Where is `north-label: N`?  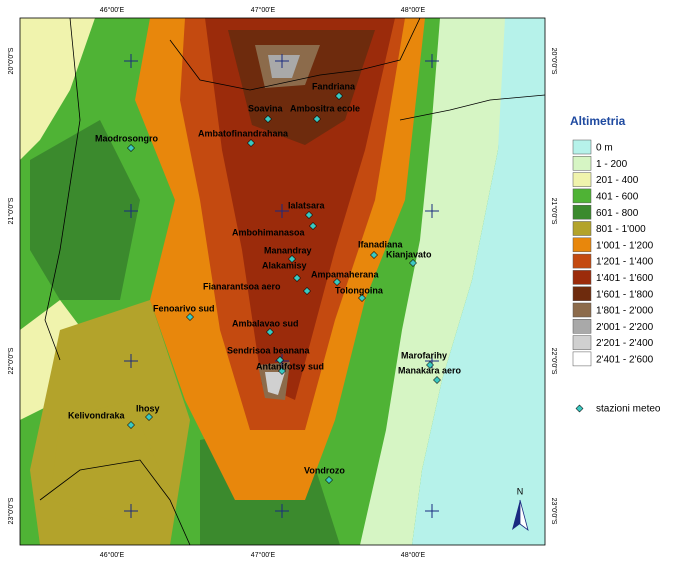 north-label: N is located at coordinates (520, 491).